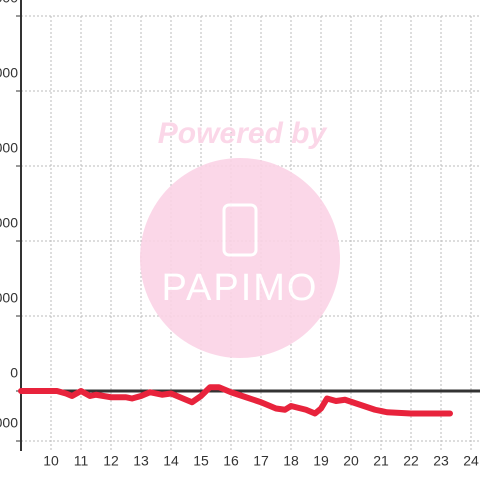 Image resolution: width=480 pixels, height=480 pixels. Describe the element at coordinates (51, 461) in the screenshot. I see `x-tick-label: 10` at that location.